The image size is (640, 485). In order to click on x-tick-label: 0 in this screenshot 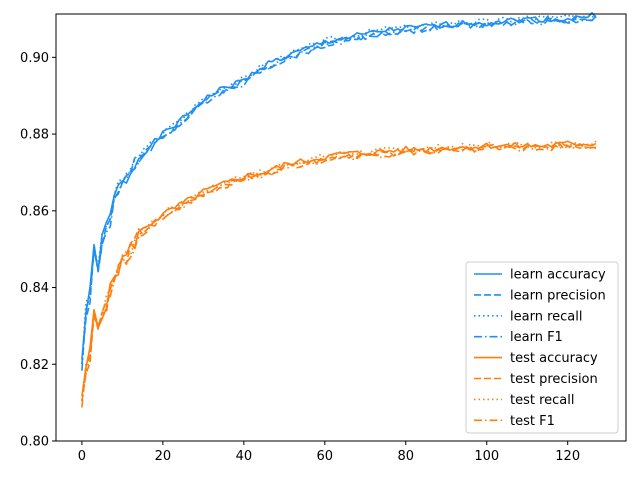, I will do `click(82, 456)`.